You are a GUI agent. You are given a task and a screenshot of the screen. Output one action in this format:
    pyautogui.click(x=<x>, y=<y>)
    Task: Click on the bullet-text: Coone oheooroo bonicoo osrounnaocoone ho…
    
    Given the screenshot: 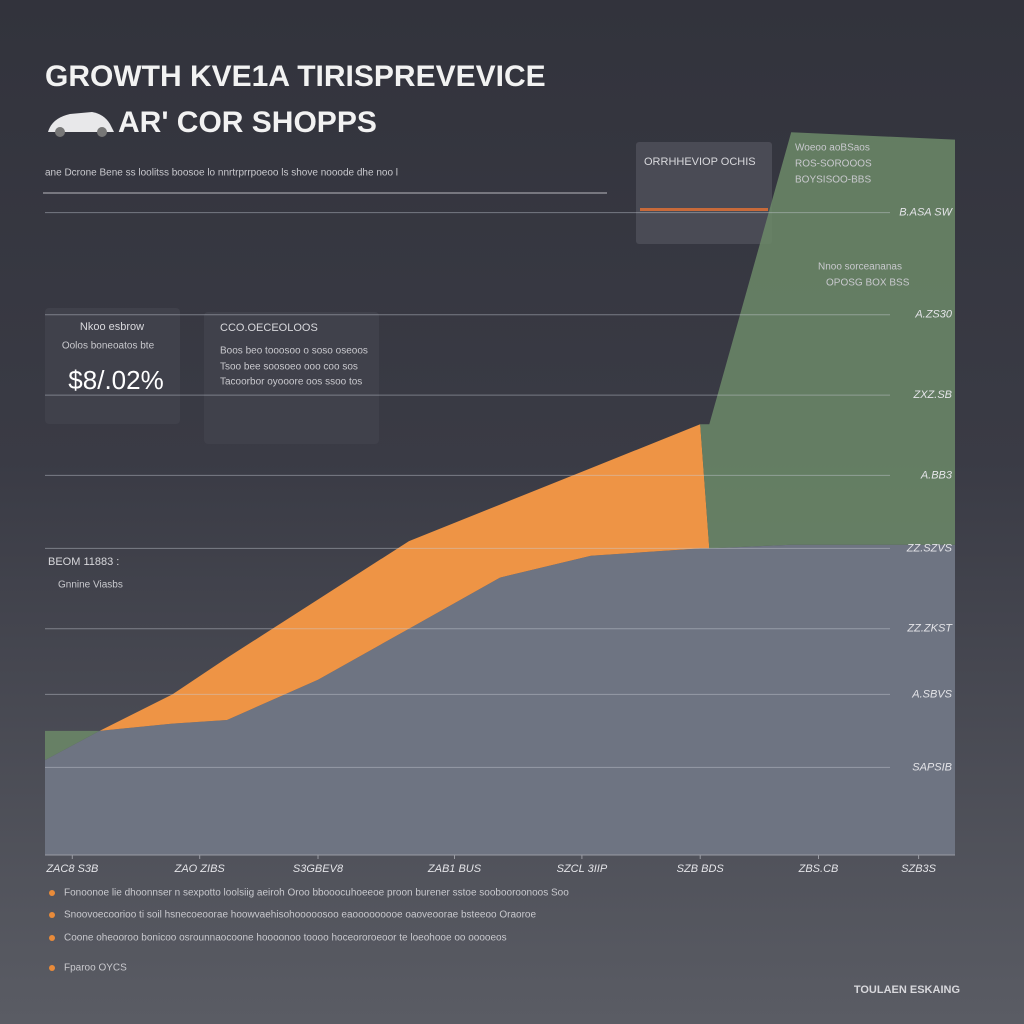 What is the action you would take?
    pyautogui.click(x=285, y=938)
    